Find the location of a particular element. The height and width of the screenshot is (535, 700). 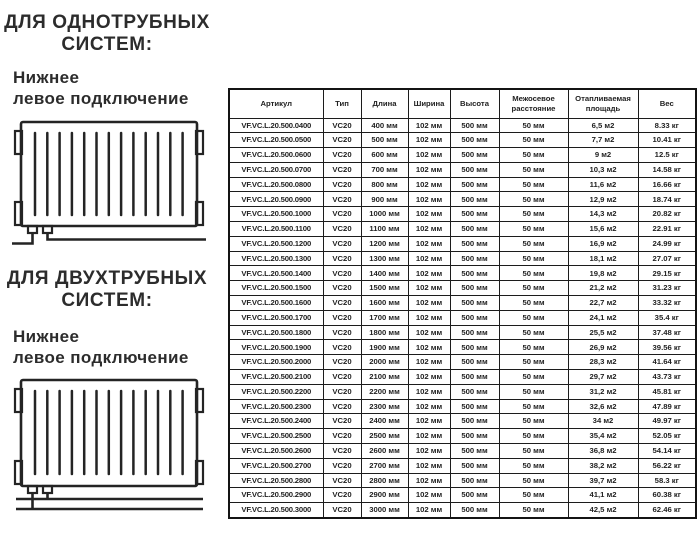

table-cell: 18.74 кг is located at coordinates (667, 199).